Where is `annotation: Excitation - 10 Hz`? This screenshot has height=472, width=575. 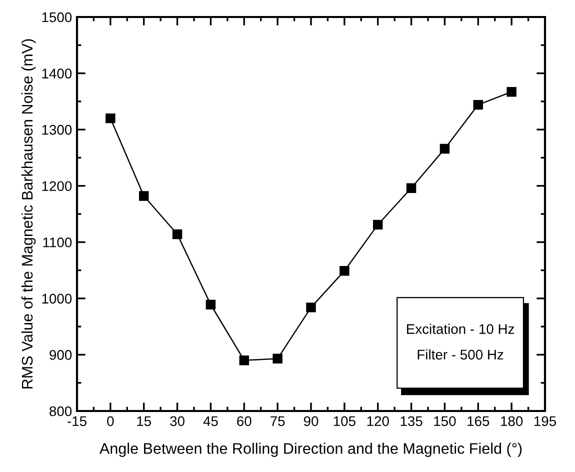
annotation: Excitation - 10 Hz is located at coordinates (460, 329).